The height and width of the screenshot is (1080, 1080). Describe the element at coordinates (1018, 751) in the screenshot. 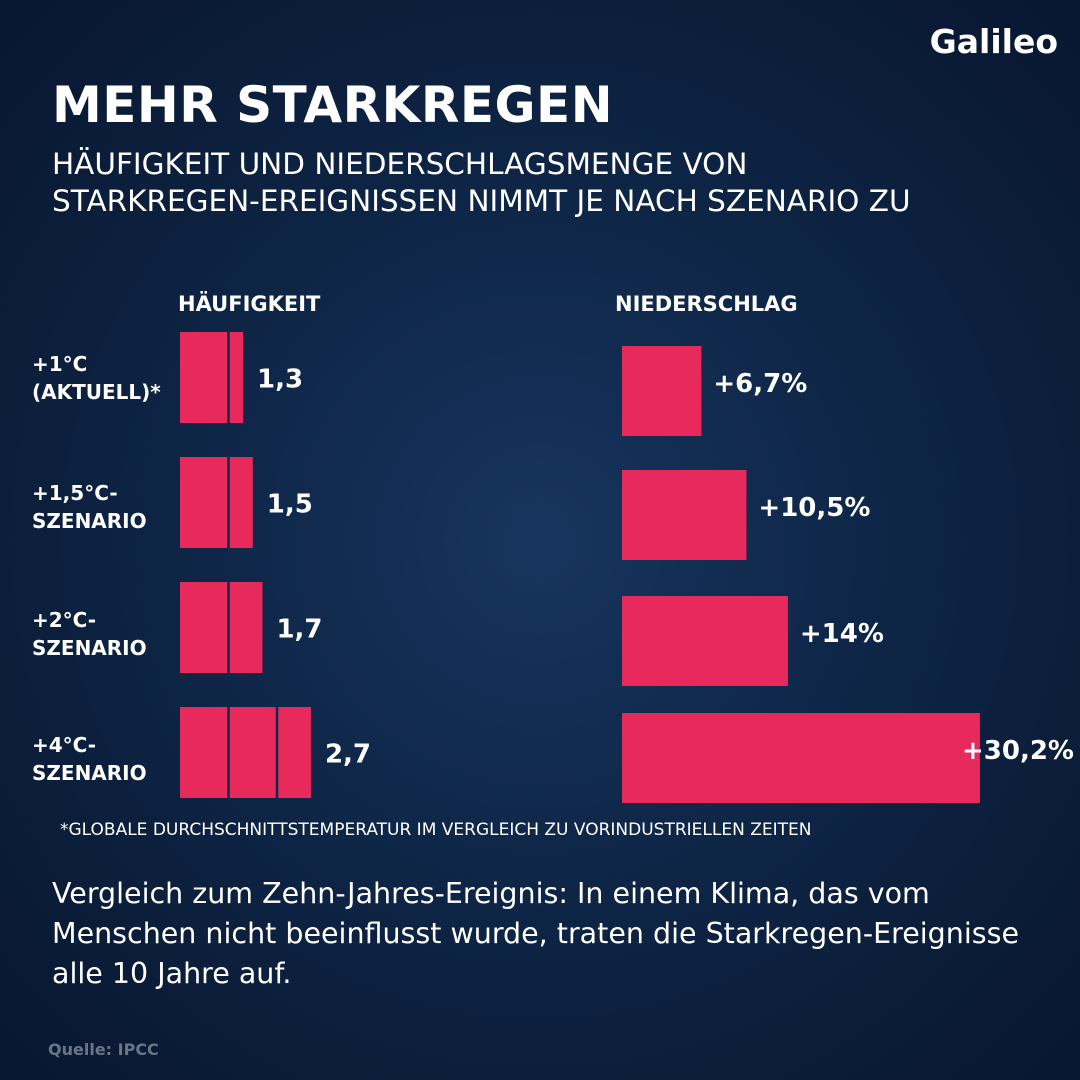

I see `precipitation-value-label: +30,2%` at that location.